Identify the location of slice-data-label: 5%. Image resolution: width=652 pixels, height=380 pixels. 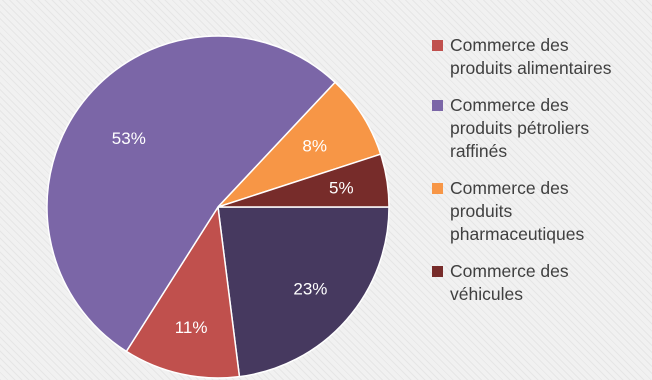
(341, 188).